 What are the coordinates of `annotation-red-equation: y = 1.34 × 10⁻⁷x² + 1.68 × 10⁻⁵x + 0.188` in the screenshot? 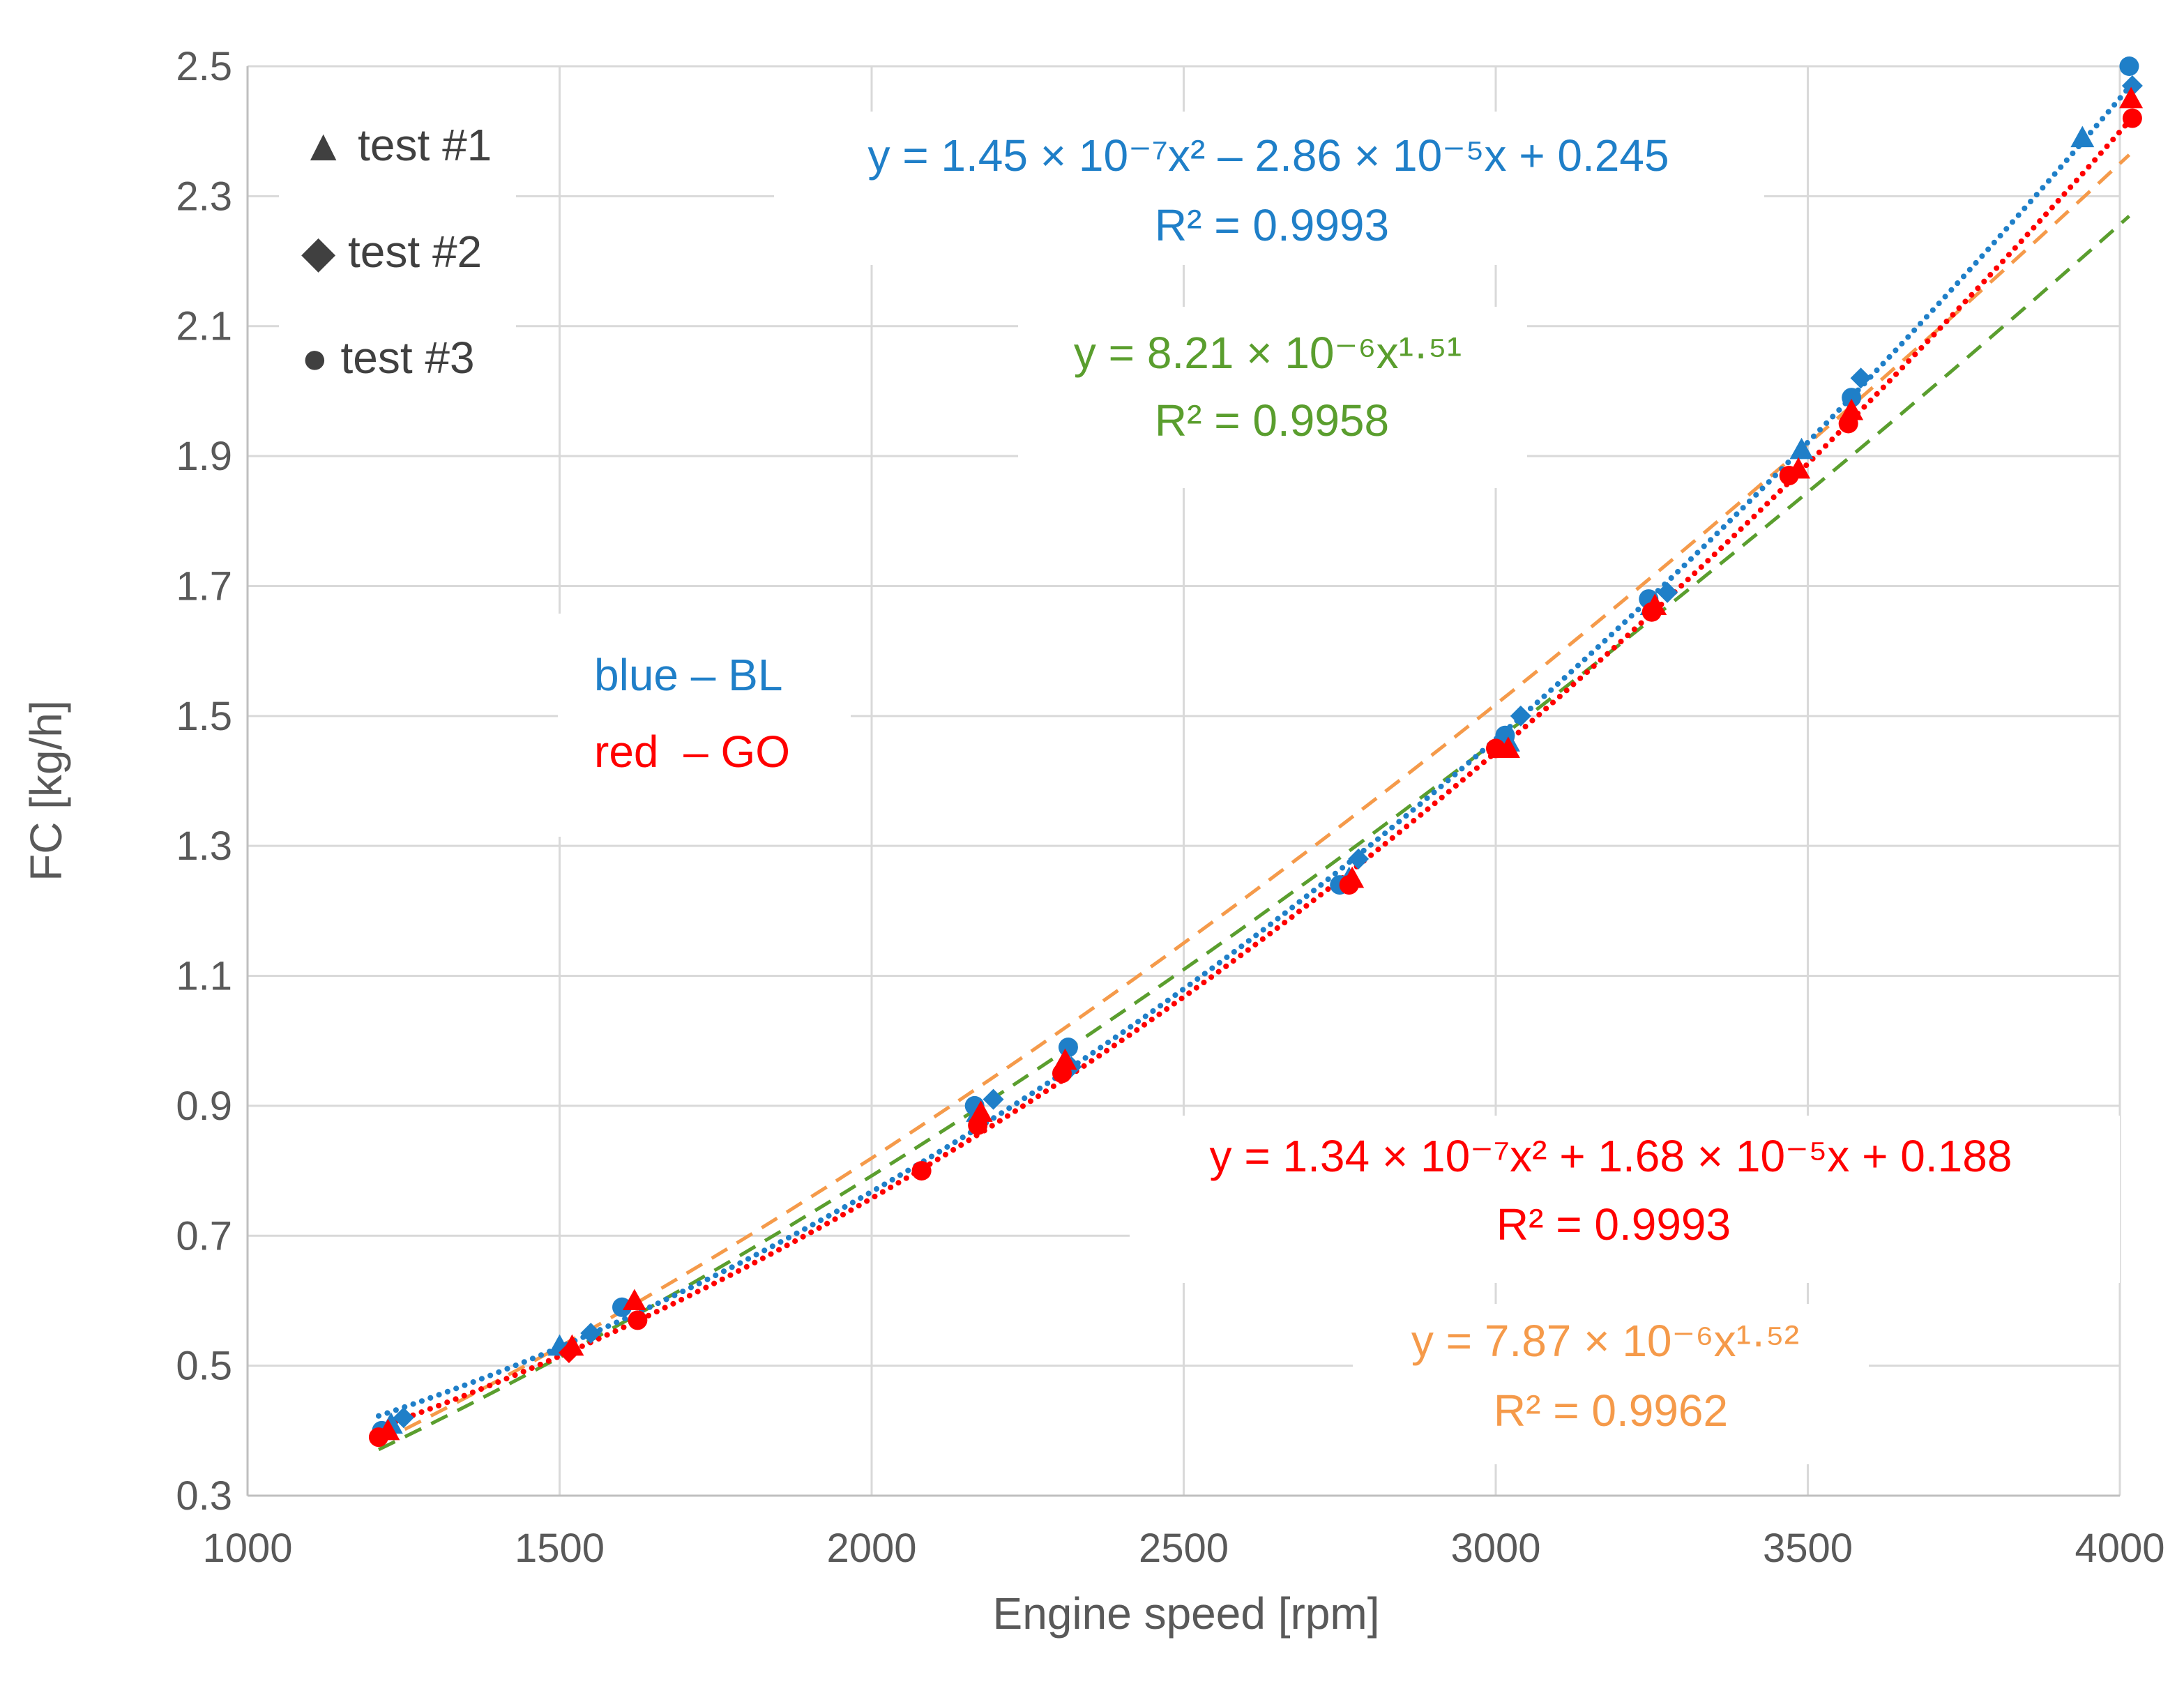 It's located at (1611, 1156).